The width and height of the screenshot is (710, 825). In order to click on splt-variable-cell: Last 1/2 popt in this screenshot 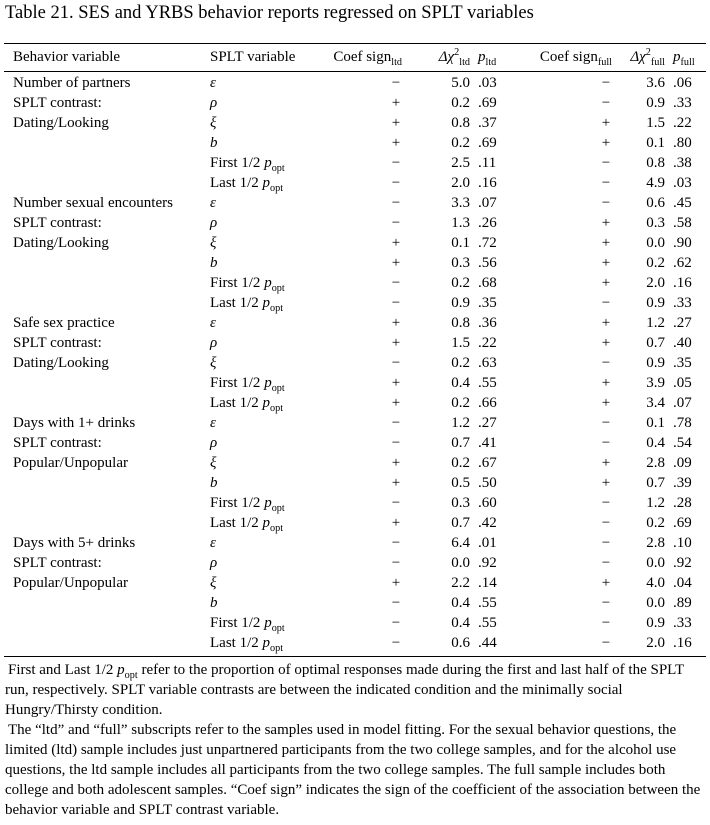, I will do `click(259, 403)`.